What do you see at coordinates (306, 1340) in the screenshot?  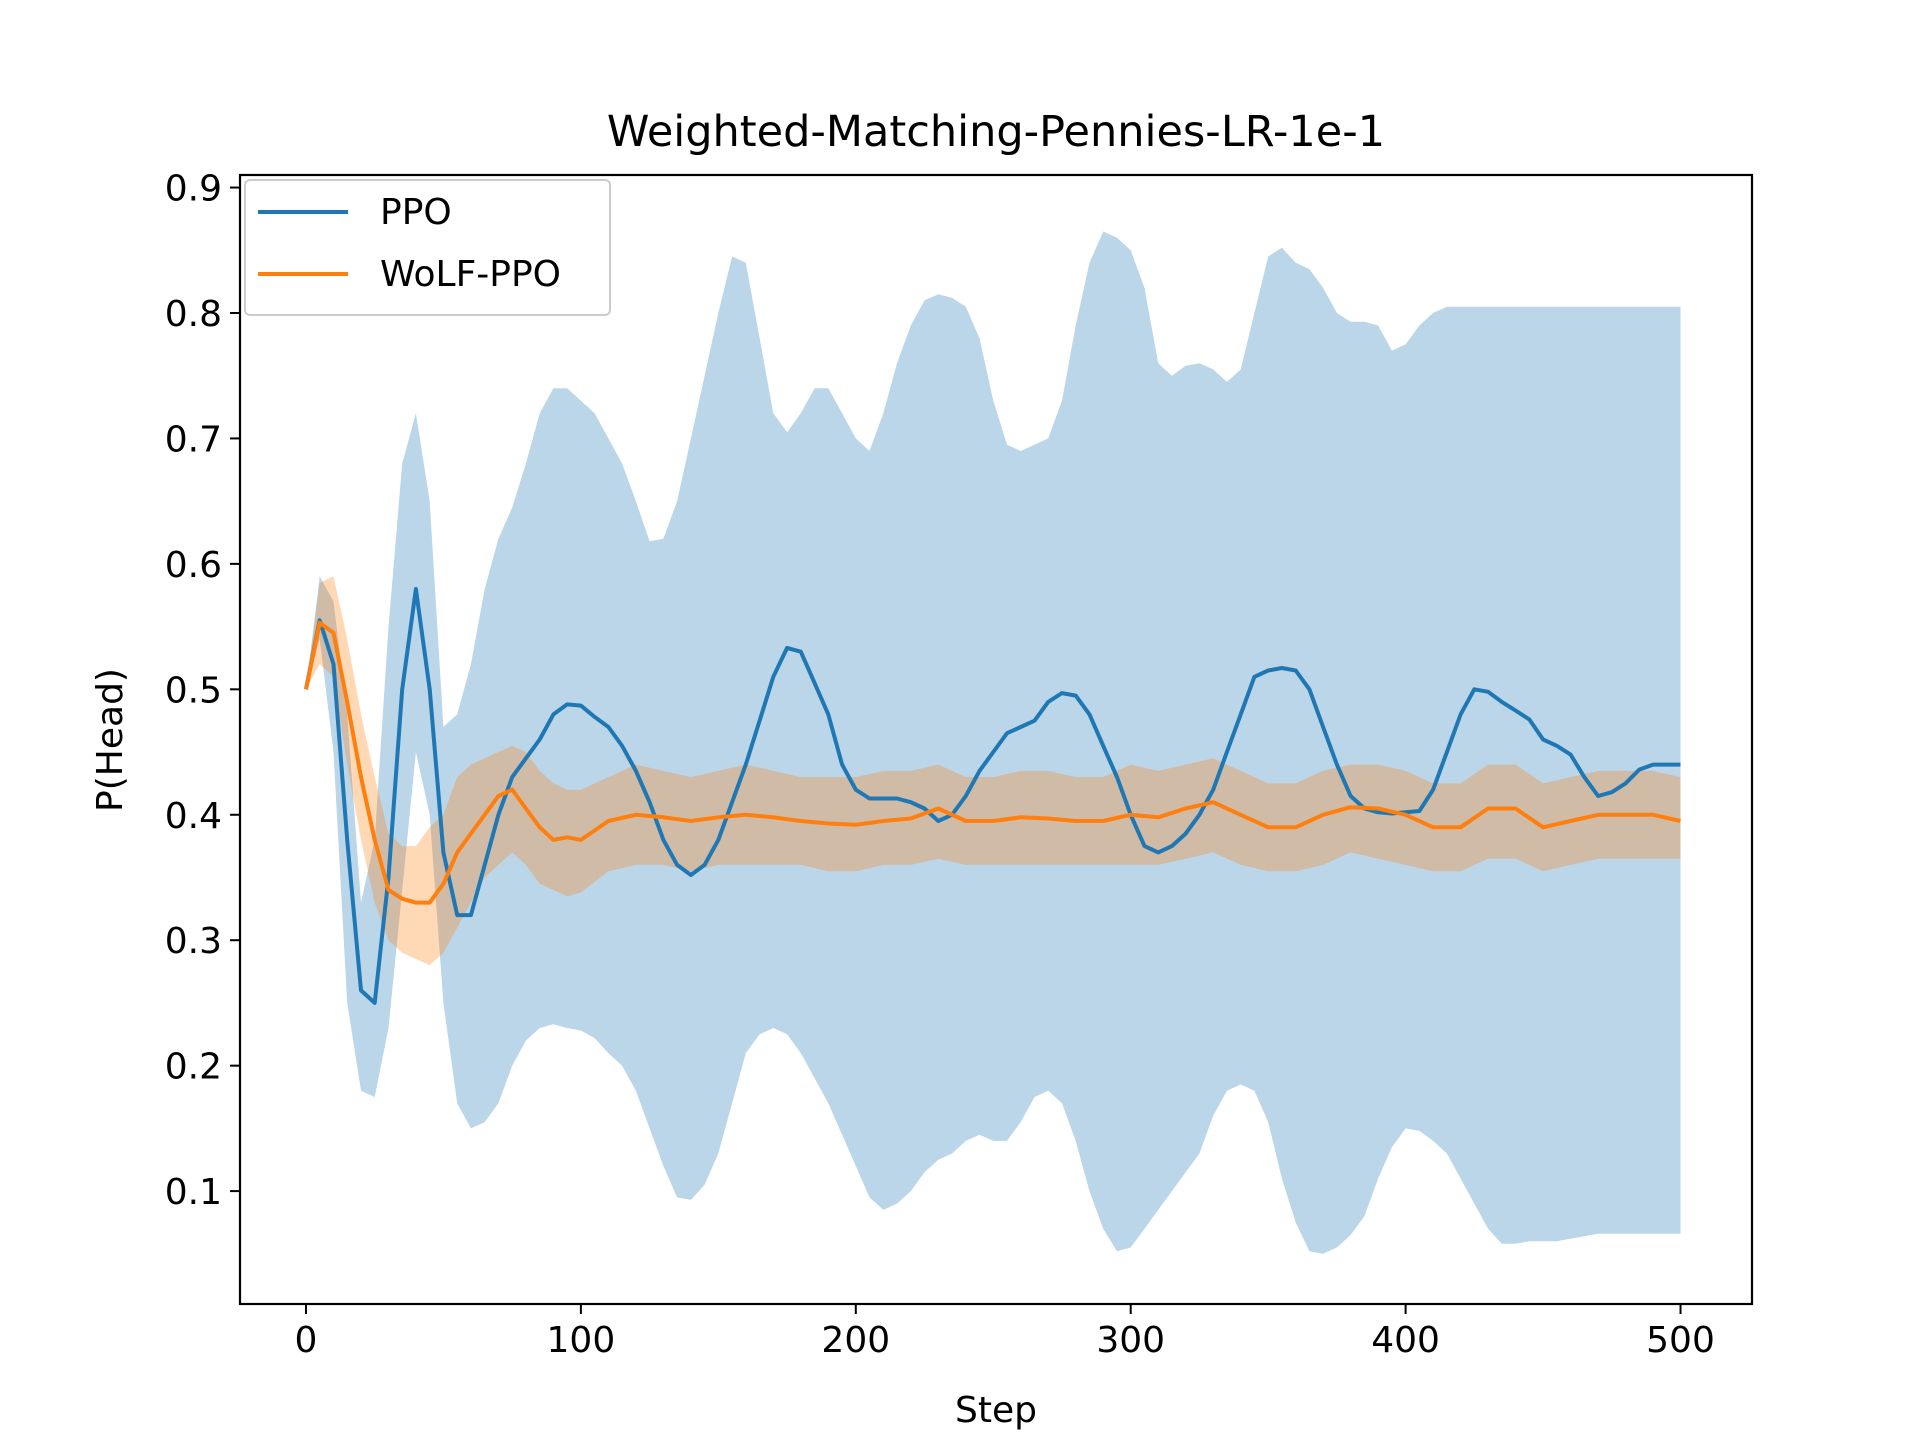 I see `x-tick-label: 0` at bounding box center [306, 1340].